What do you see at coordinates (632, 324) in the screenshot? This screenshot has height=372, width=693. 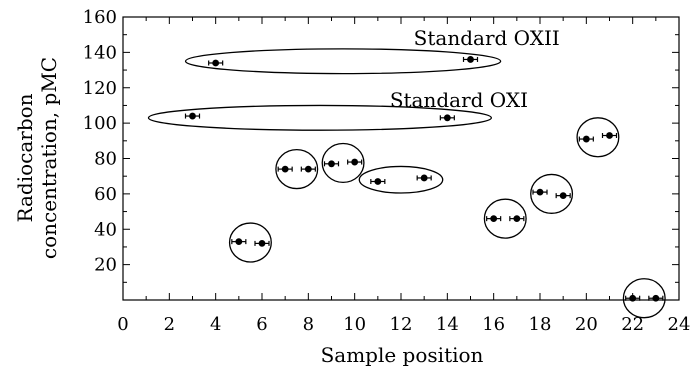 I see `x-tick-label: 22` at bounding box center [632, 324].